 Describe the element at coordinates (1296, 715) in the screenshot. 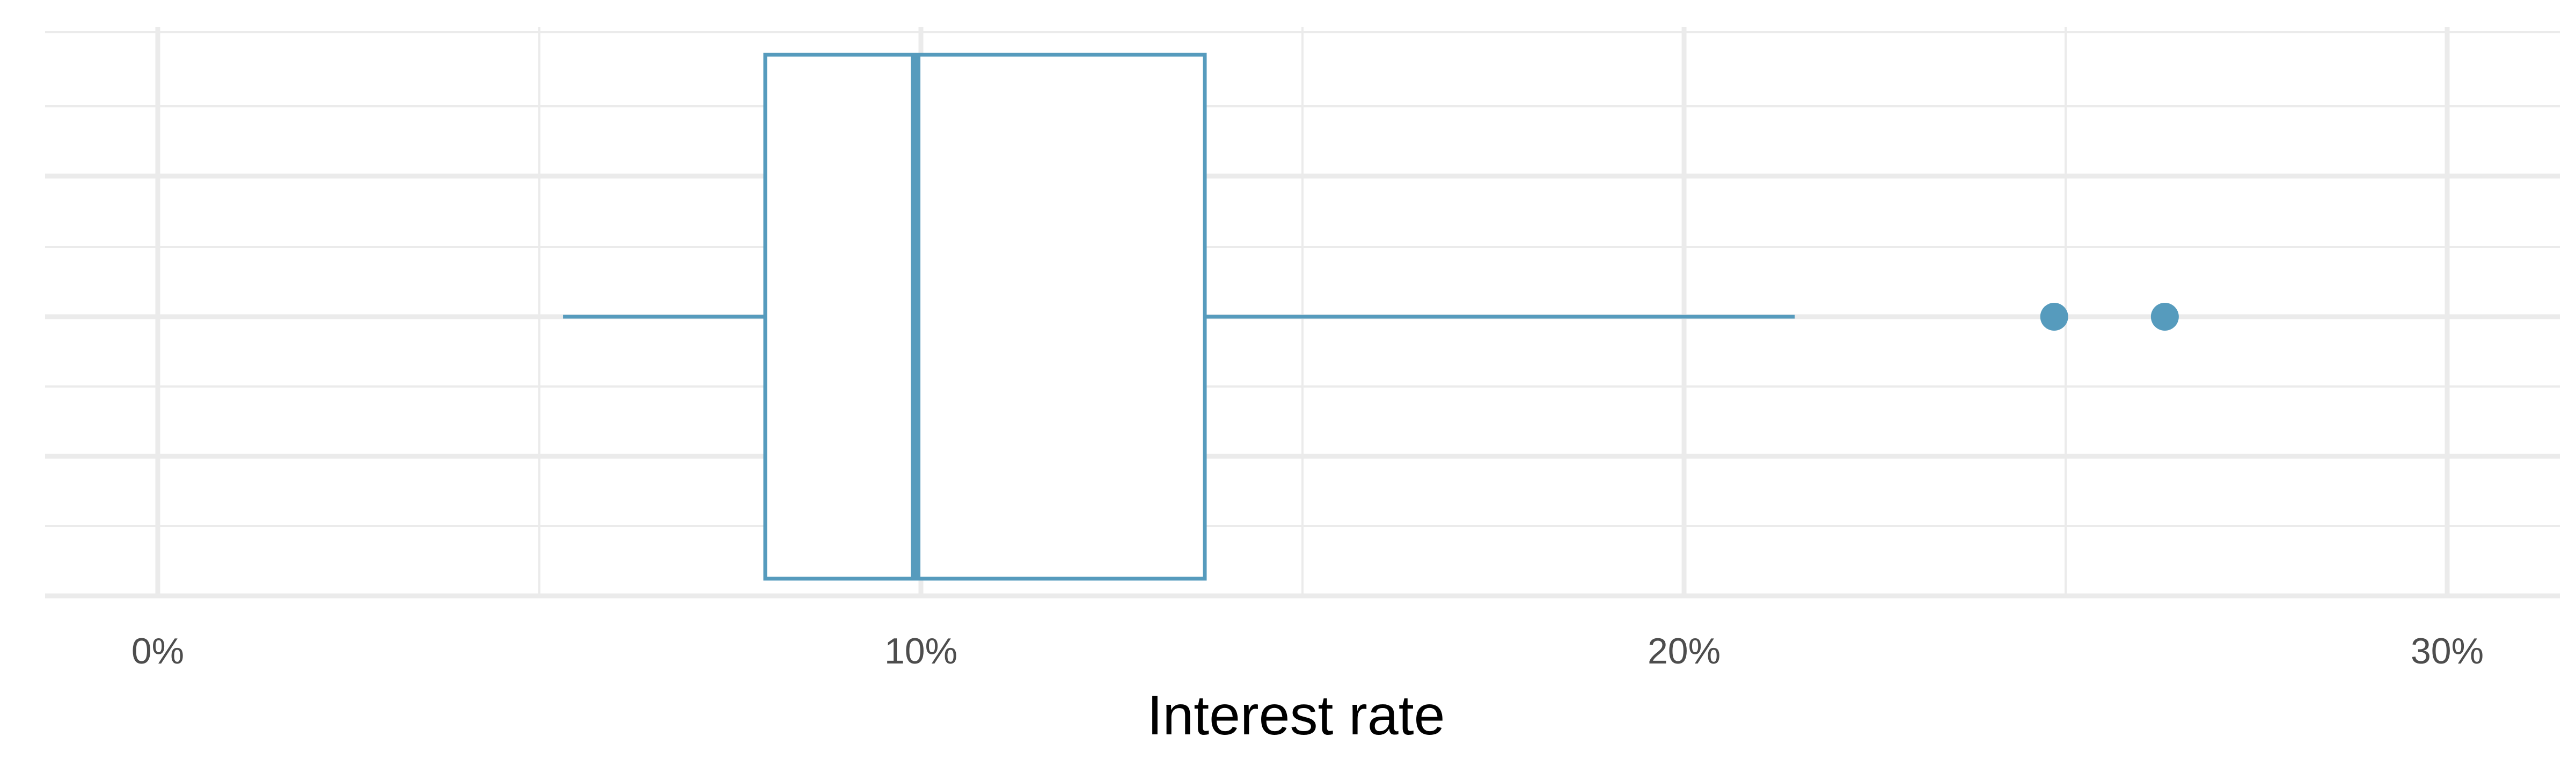

I see `x-axis-title: Interest rate` at that location.